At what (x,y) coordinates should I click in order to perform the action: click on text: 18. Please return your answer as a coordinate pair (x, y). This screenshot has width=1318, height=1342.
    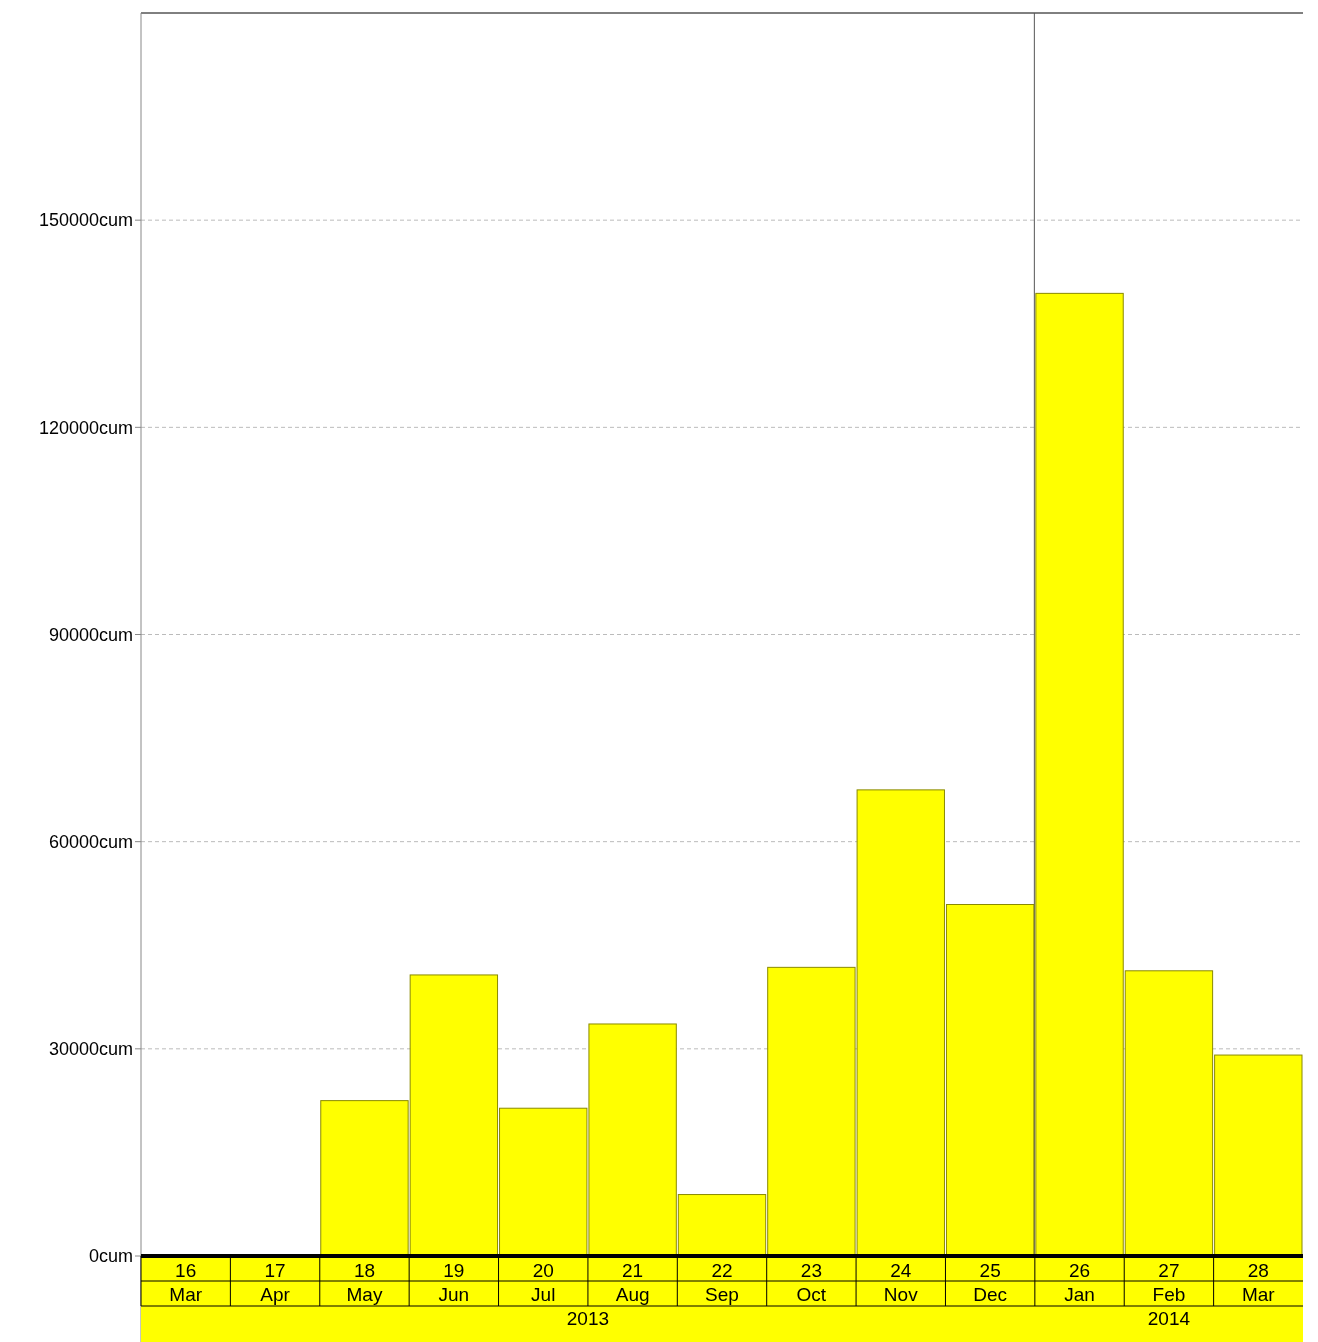
    Looking at the image, I should click on (364, 1271).